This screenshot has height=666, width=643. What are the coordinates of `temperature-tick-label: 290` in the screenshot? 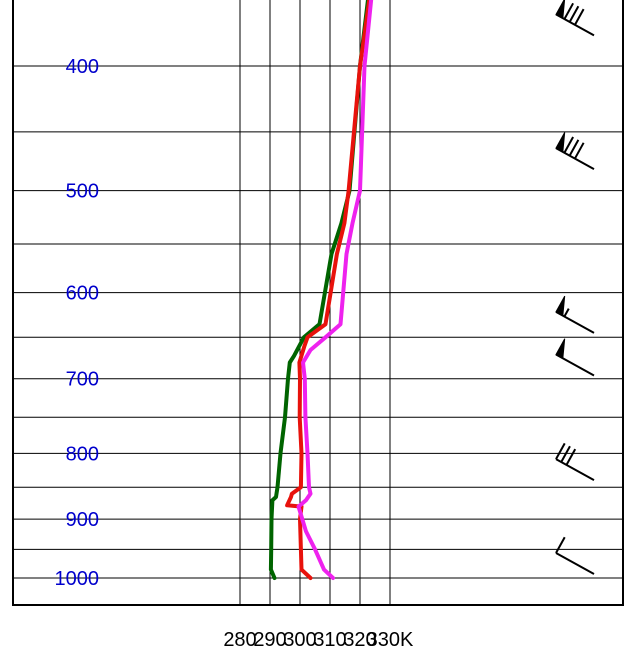 It's located at (269, 640).